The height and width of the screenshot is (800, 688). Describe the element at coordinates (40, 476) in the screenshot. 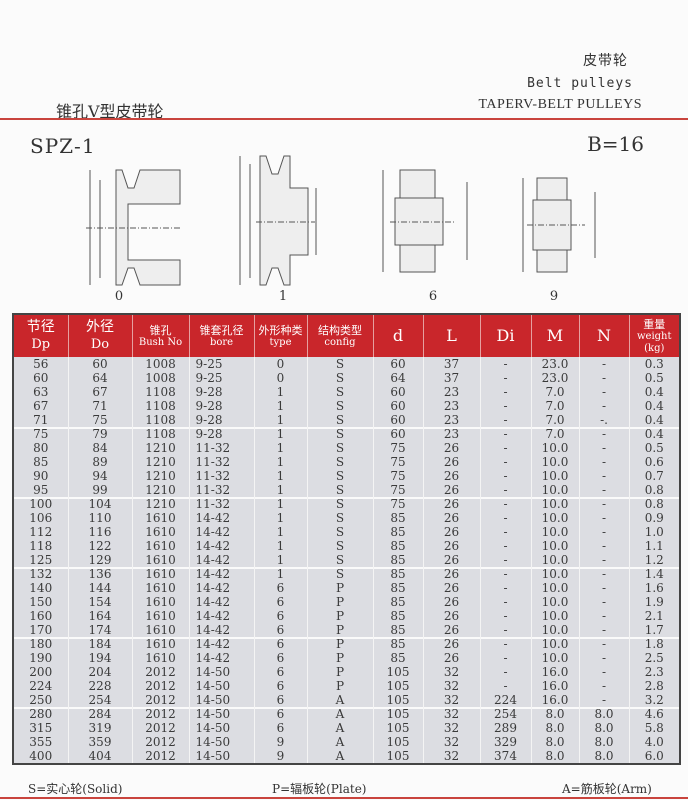

I see `table-cell: 90` at that location.